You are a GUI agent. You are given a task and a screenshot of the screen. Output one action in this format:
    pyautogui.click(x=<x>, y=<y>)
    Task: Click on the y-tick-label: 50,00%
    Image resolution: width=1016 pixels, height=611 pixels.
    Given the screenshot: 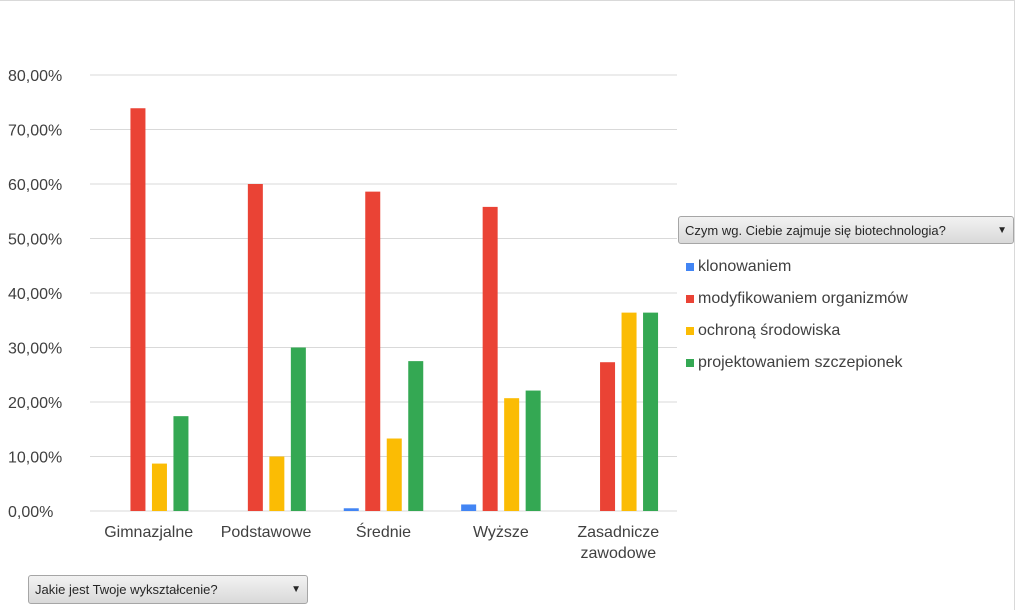 What is the action you would take?
    pyautogui.click(x=35, y=240)
    